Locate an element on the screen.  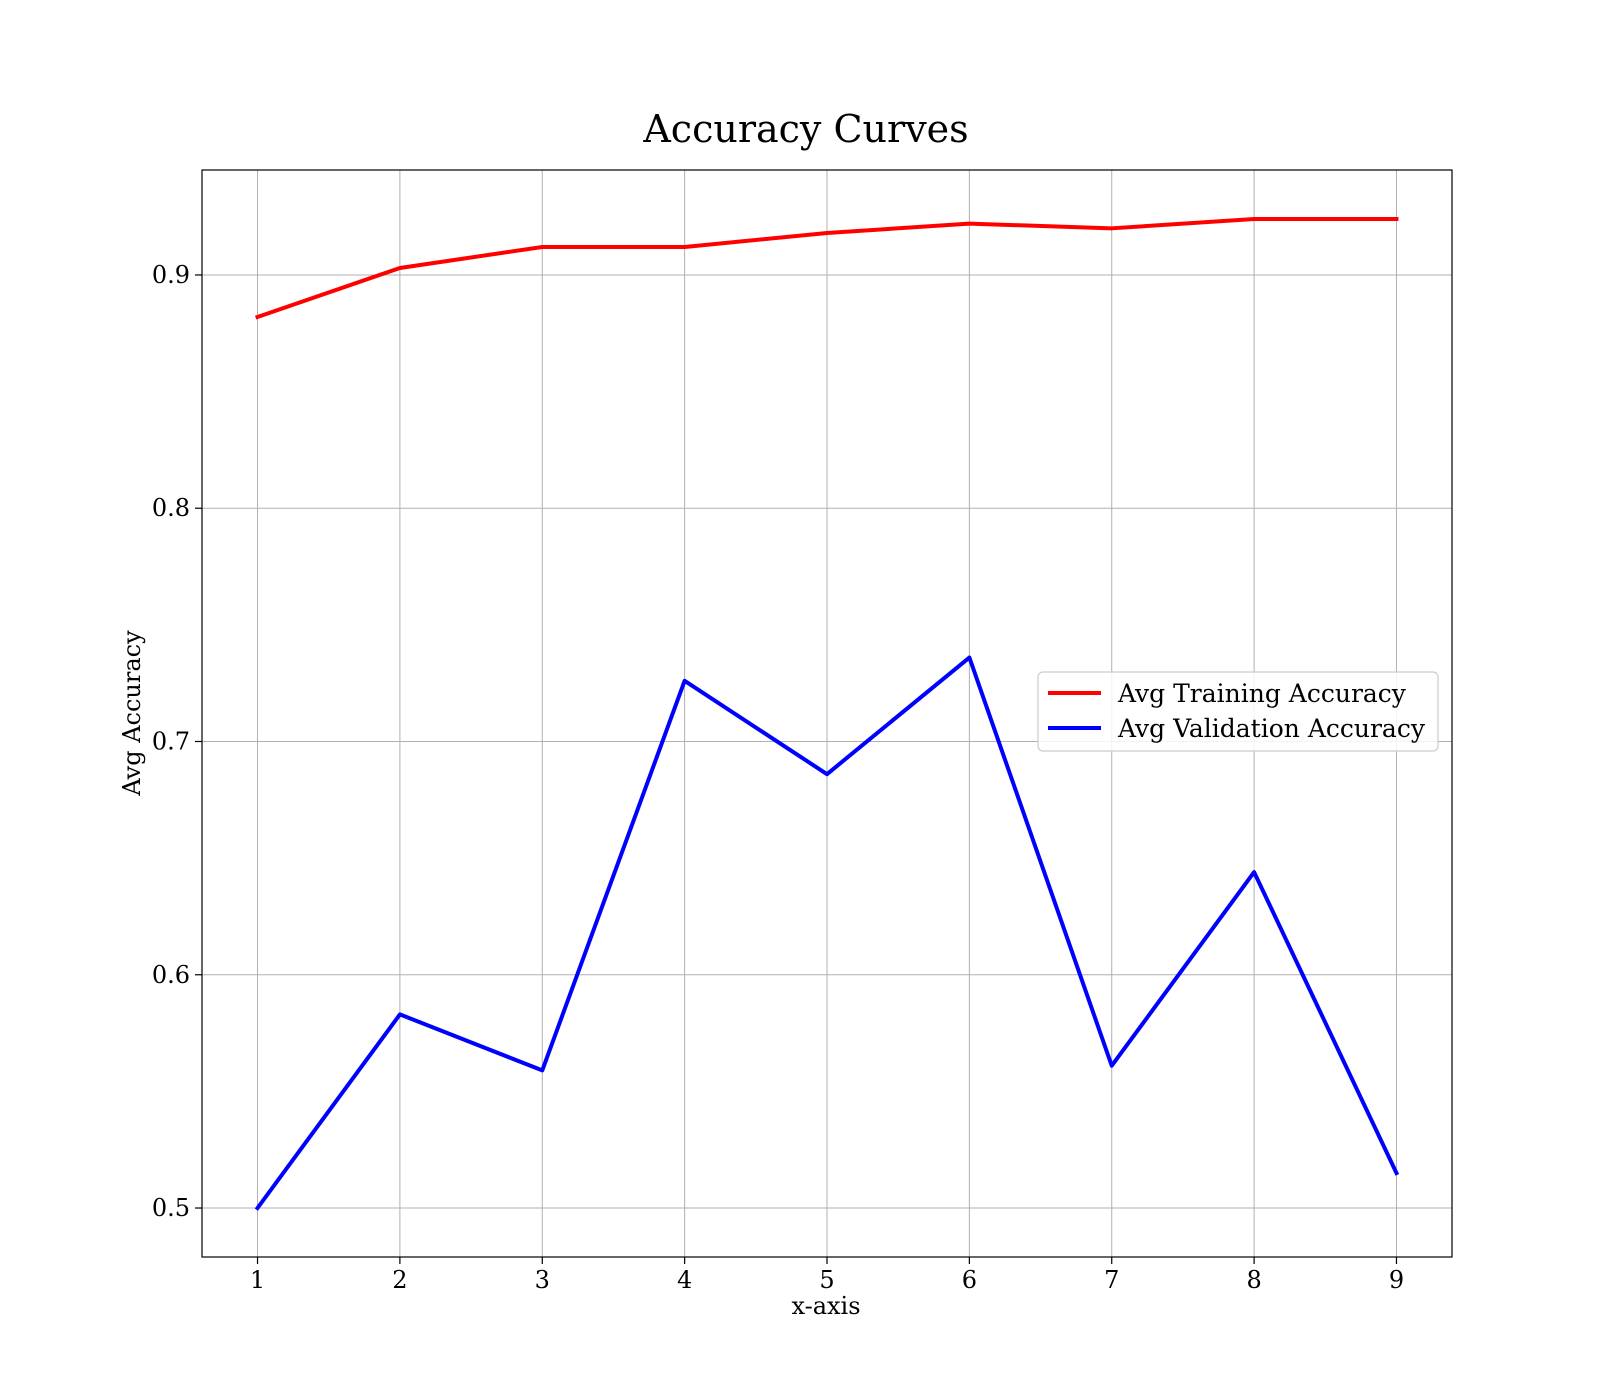
x-tick-label: 8 is located at coordinates (1253, 1280).